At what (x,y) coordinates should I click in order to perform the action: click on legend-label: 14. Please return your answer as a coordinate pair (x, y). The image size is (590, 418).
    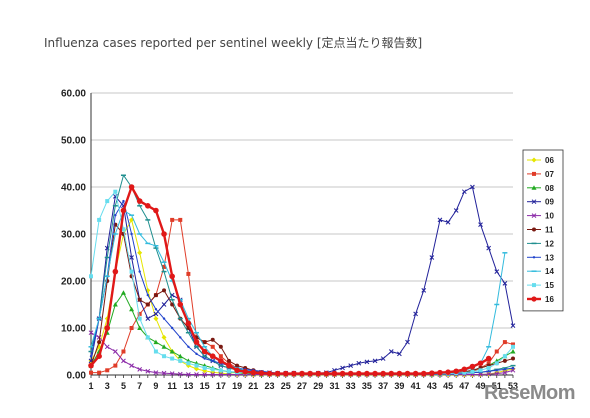
    Looking at the image, I should click on (549, 271).